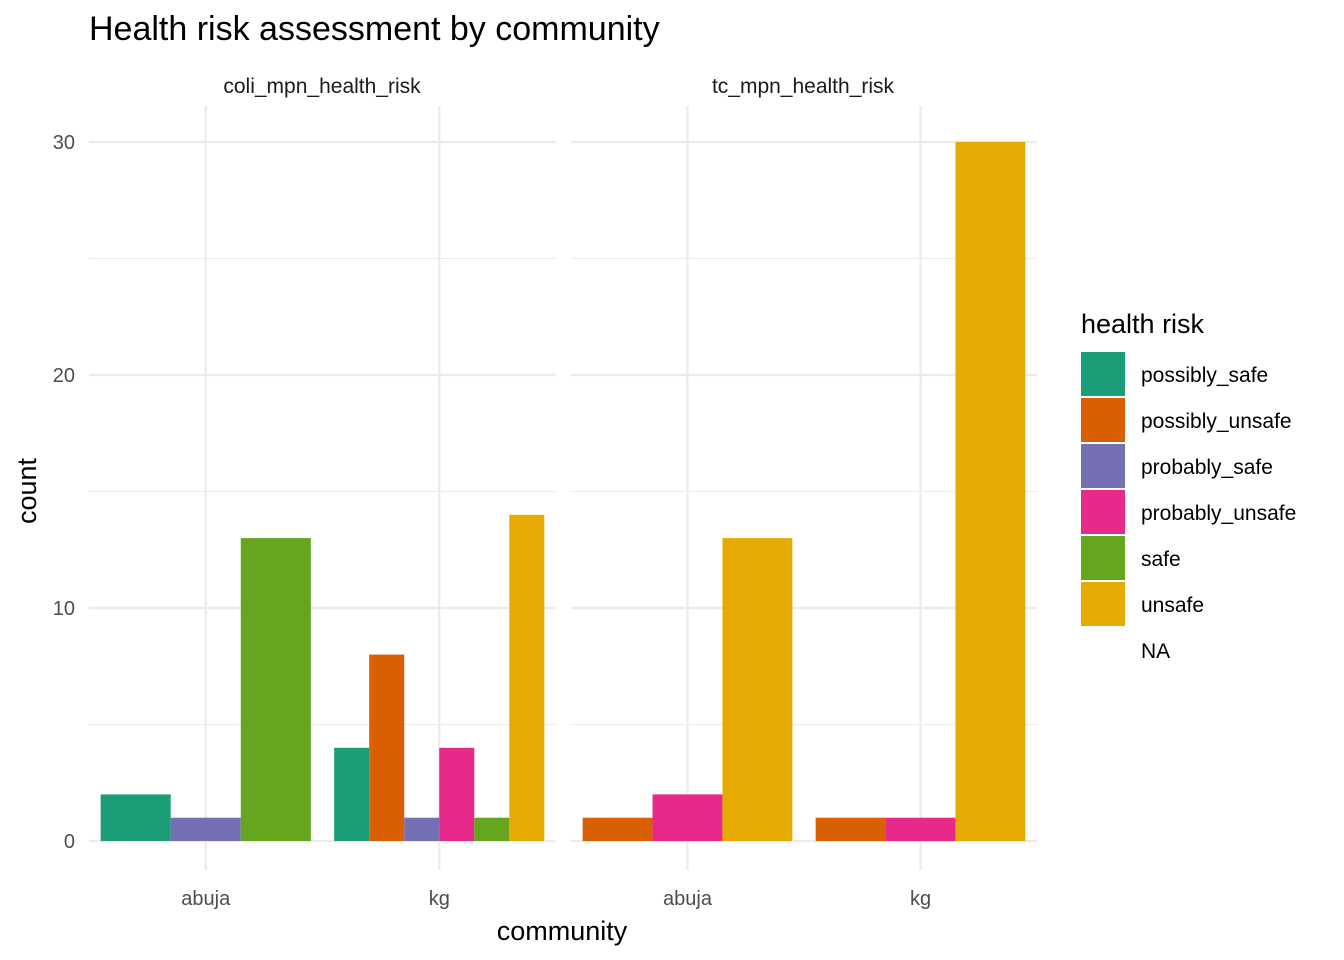 The height and width of the screenshot is (960, 1344). Describe the element at coordinates (1155, 651) in the screenshot. I see `legend-label: NA` at that location.